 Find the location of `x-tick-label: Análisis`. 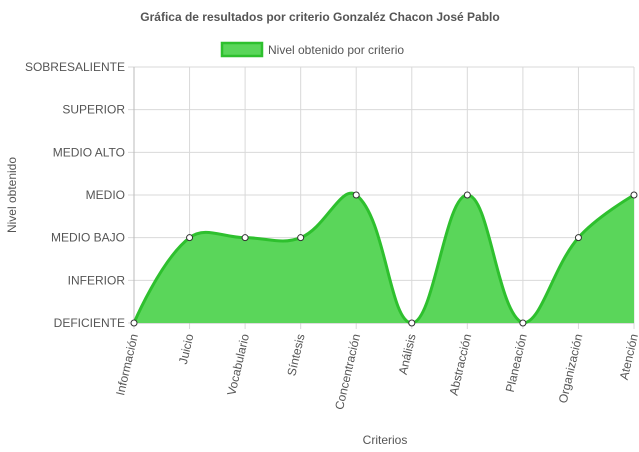

x-tick-label: Análisis is located at coordinates (407, 354).